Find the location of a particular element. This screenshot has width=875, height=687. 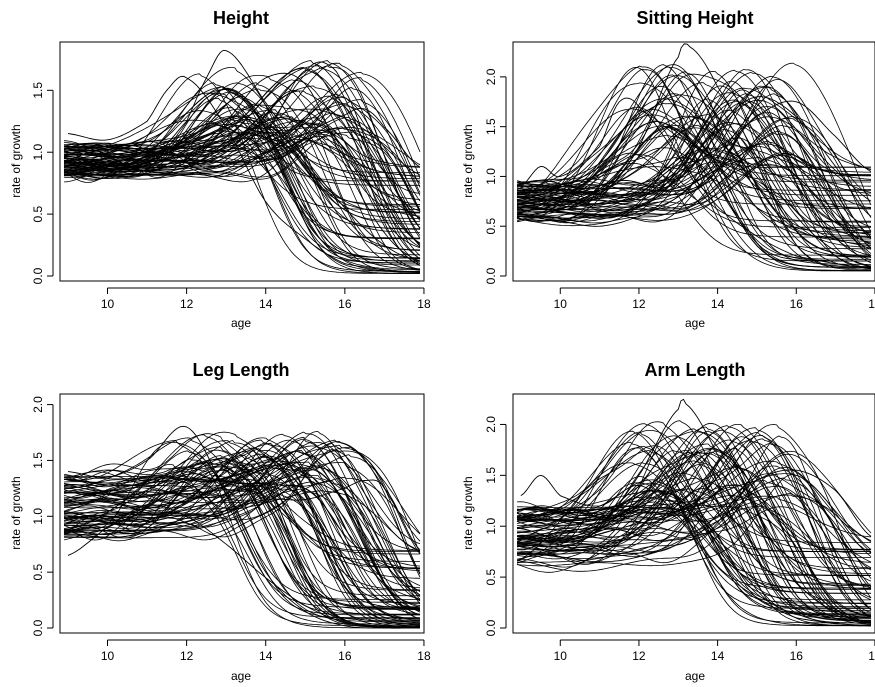

x-tick-label: 12 is located at coordinates (187, 656).